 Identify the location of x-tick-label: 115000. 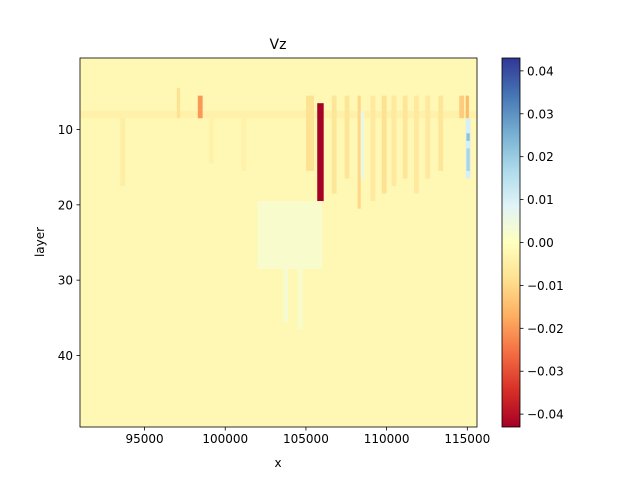
(467, 439).